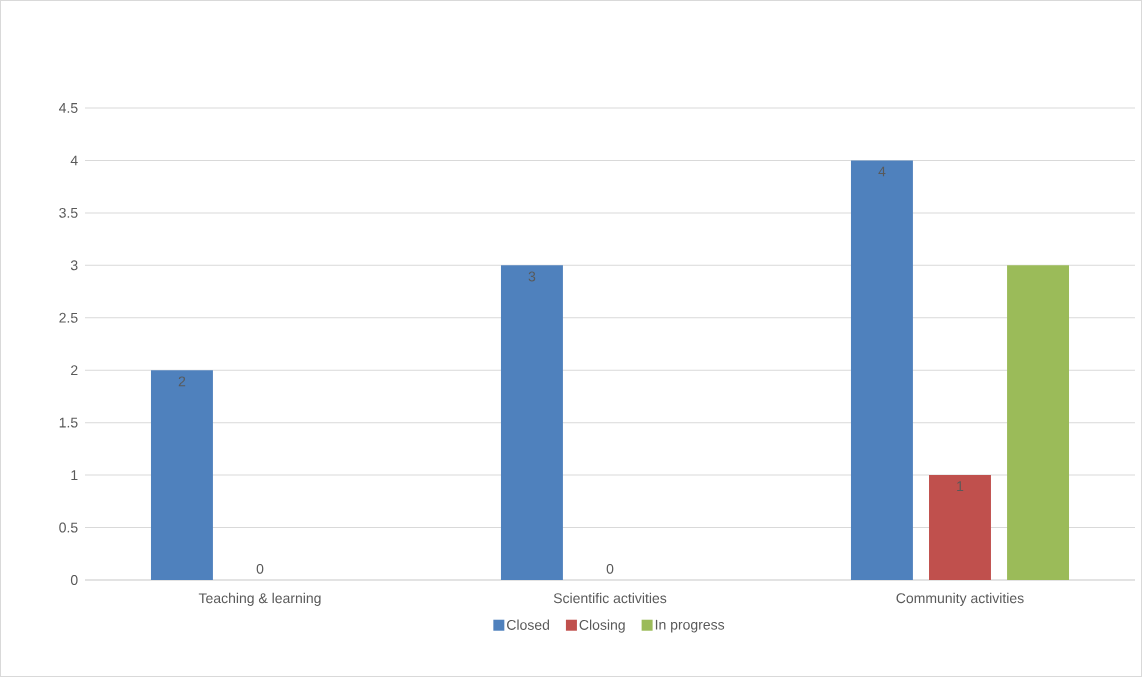  I want to click on y-tick-label: 3.5, so click(68, 212).